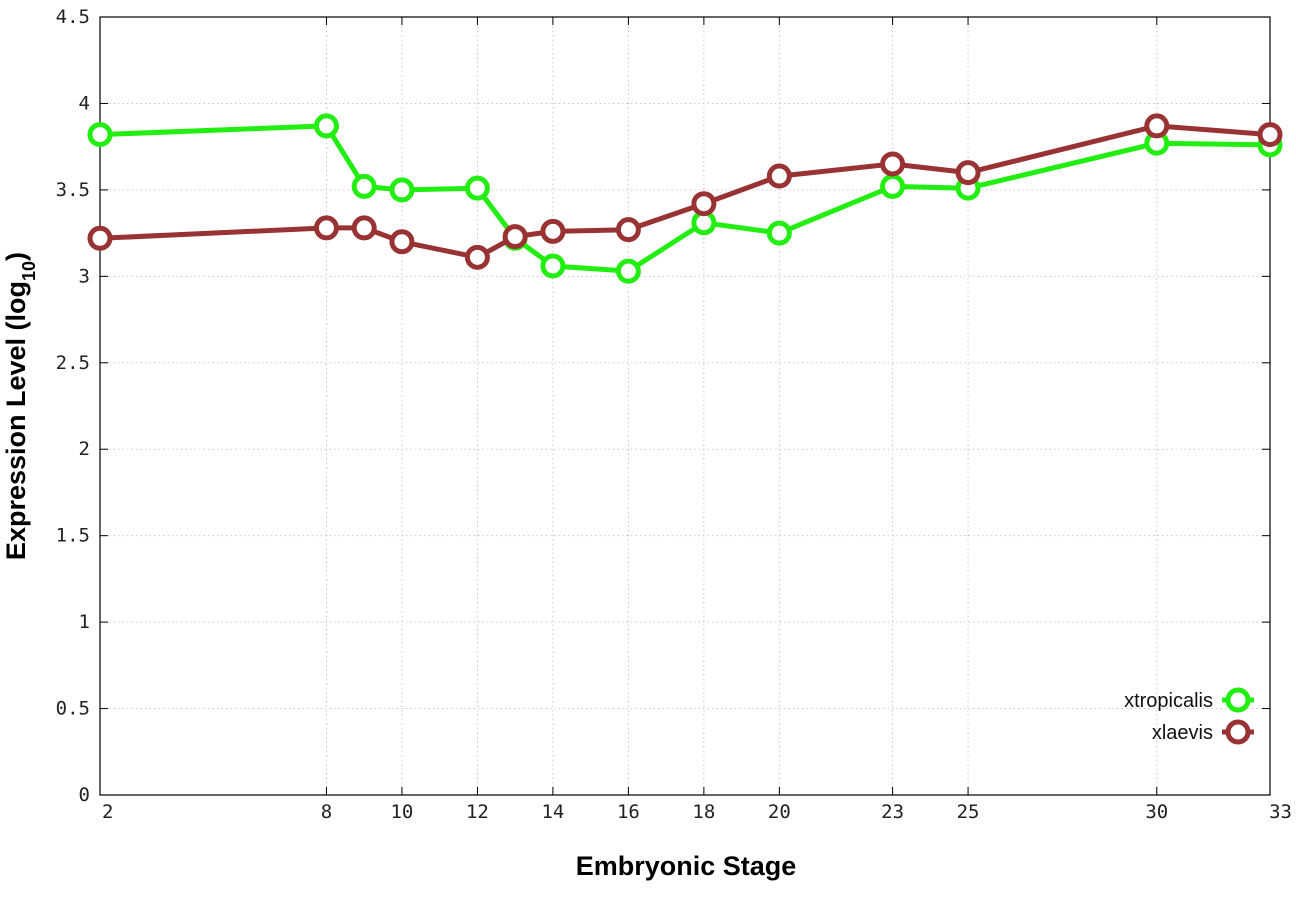 Image resolution: width=1296 pixels, height=907 pixels. I want to click on x-tick-label: 16, so click(628, 812).